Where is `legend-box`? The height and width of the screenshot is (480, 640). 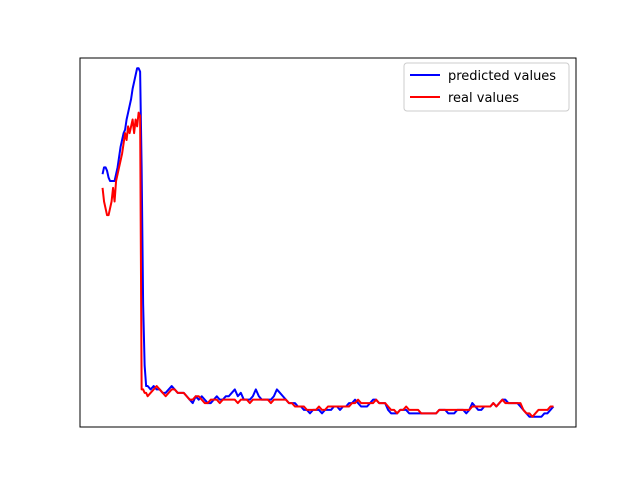
legend-box is located at coordinates (486, 87).